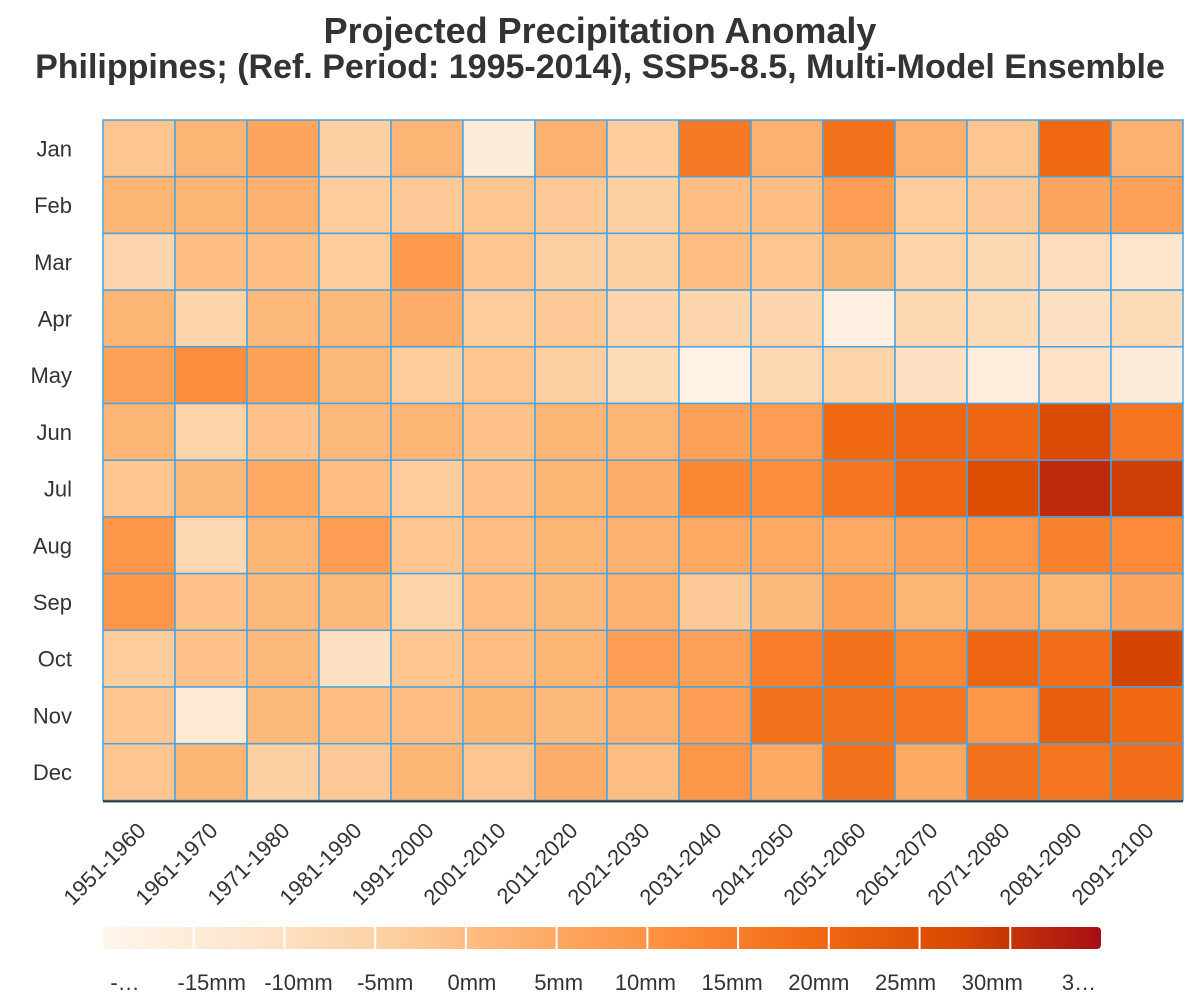  I want to click on colorbar-tick-label: 15mm, so click(732, 982).